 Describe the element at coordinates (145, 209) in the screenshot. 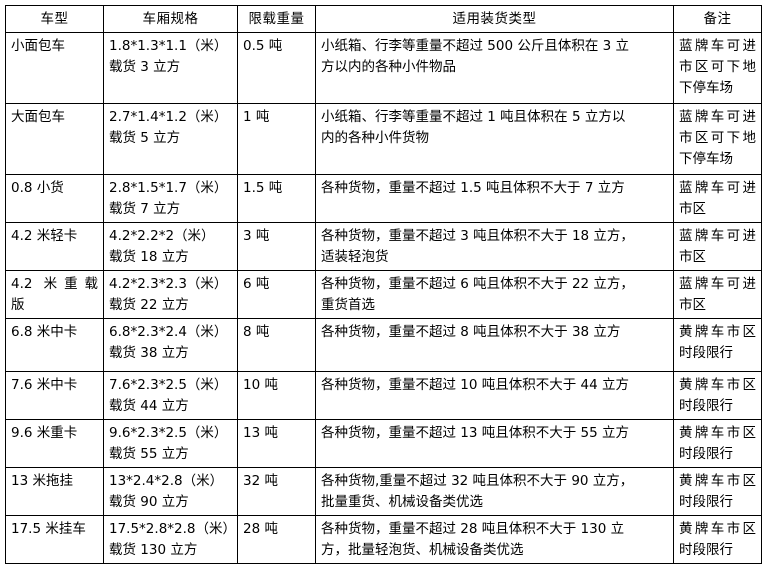

I see `spec-volume: 载货 7 立方` at that location.